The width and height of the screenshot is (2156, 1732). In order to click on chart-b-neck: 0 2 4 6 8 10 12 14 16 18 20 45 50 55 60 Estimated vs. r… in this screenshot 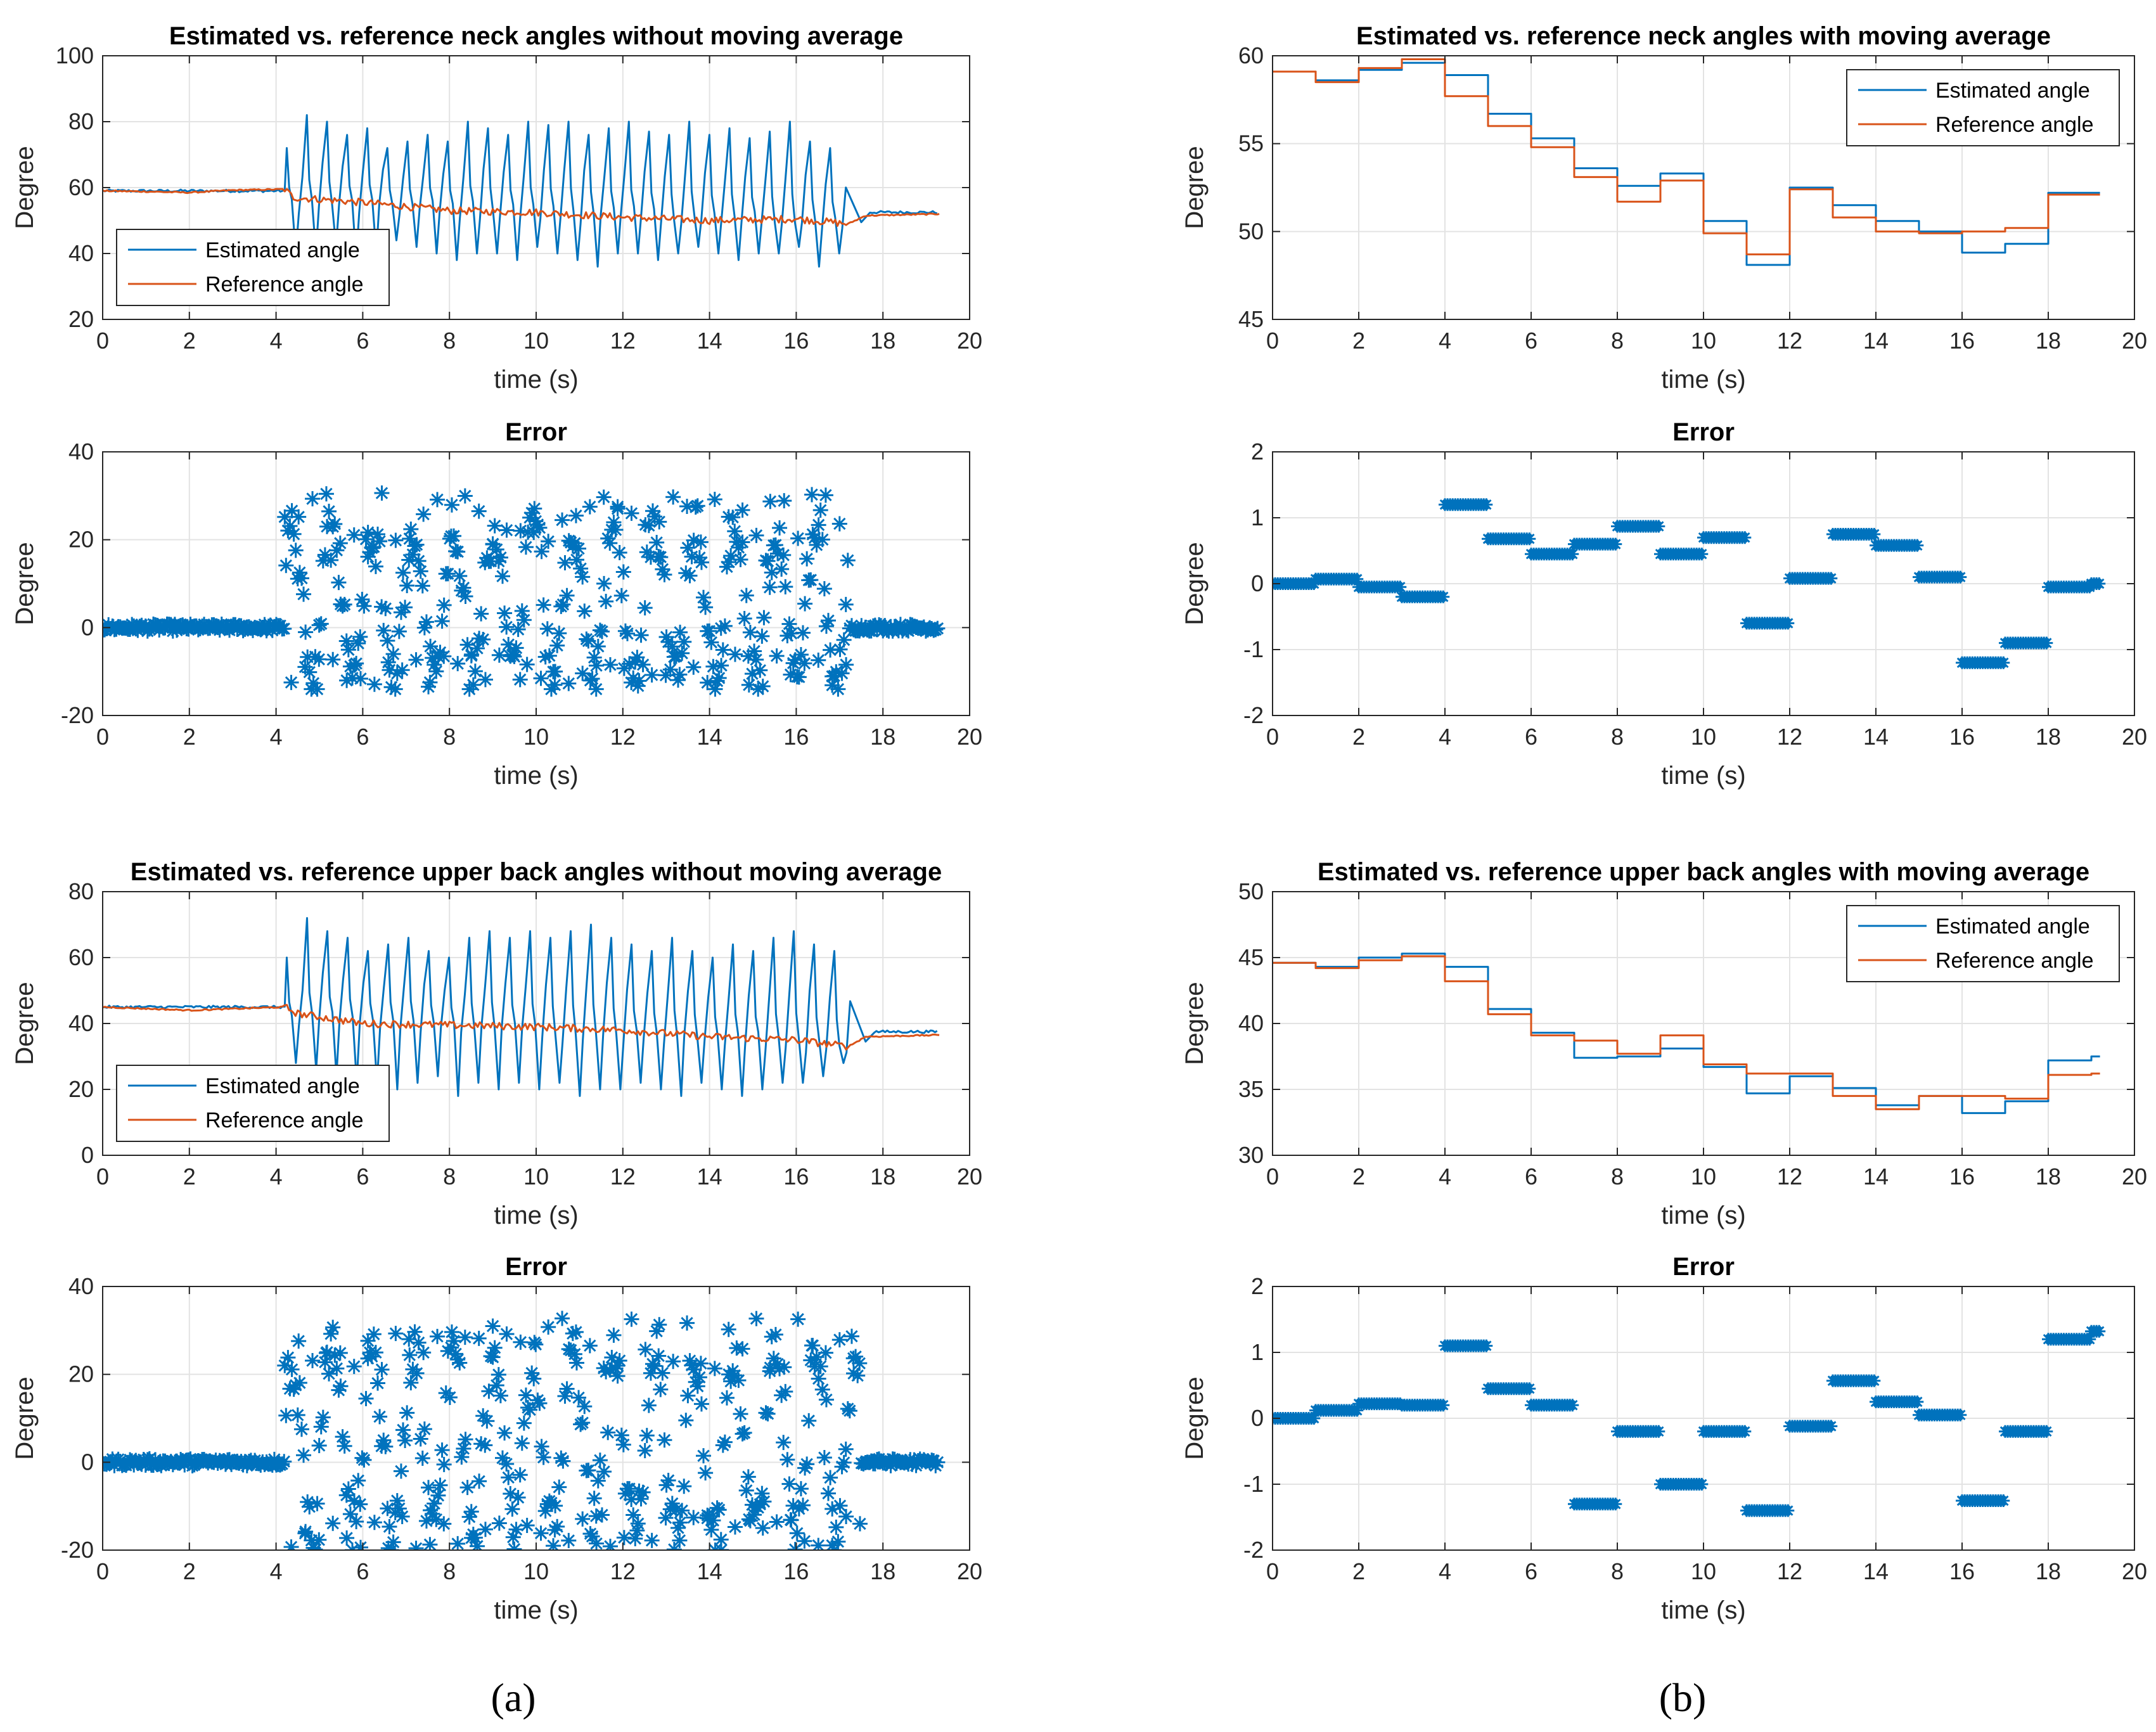, I will do `click(1664, 208)`.